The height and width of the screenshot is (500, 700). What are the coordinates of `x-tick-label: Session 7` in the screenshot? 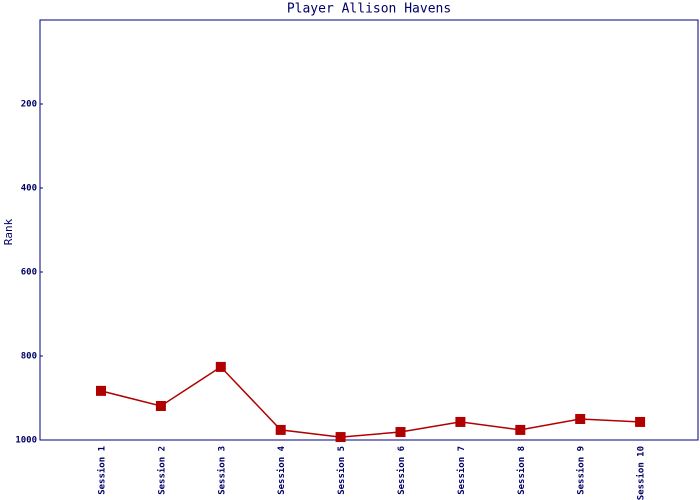 It's located at (461, 470).